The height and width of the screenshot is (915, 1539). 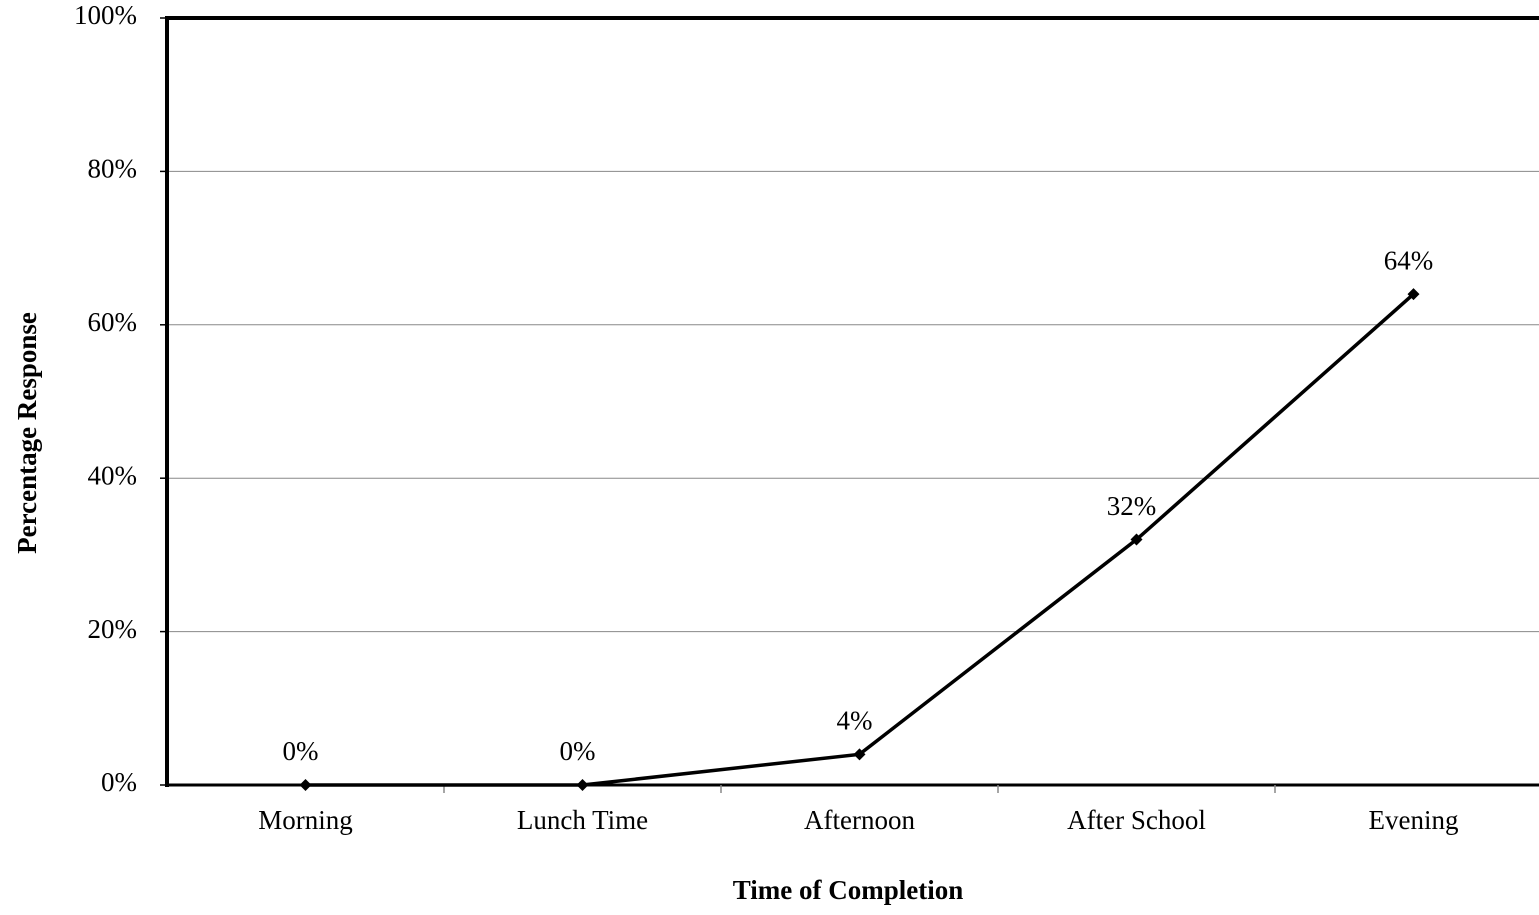 I want to click on x-tick-label: Lunch Time, so click(x=582, y=820).